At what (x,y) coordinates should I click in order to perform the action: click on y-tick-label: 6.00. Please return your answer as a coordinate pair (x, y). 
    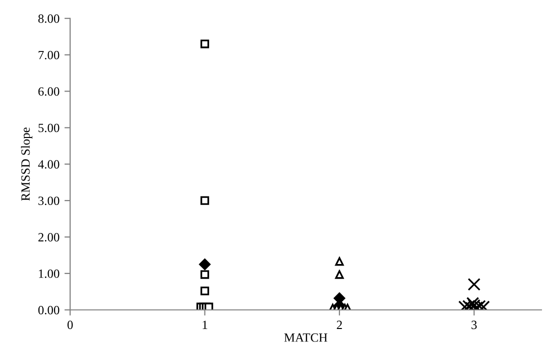
    Looking at the image, I should click on (49, 91).